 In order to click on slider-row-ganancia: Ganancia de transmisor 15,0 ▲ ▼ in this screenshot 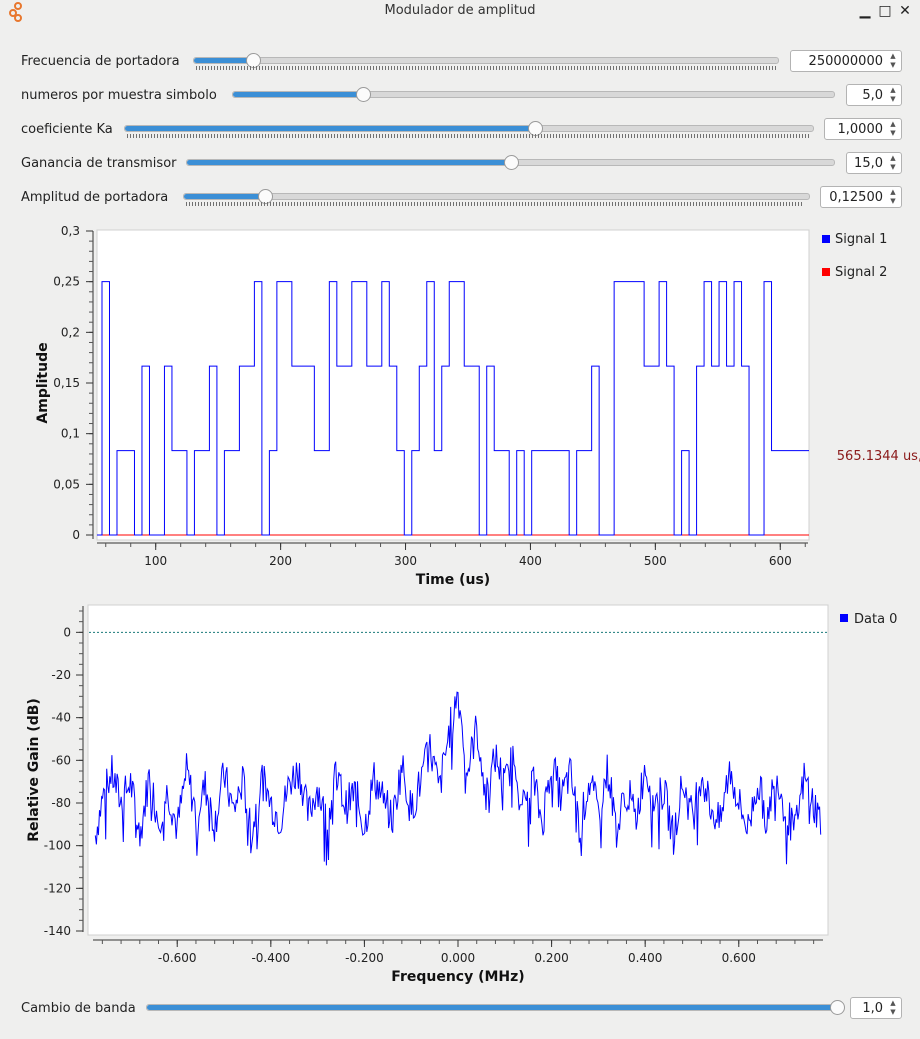, I will do `click(460, 164)`.